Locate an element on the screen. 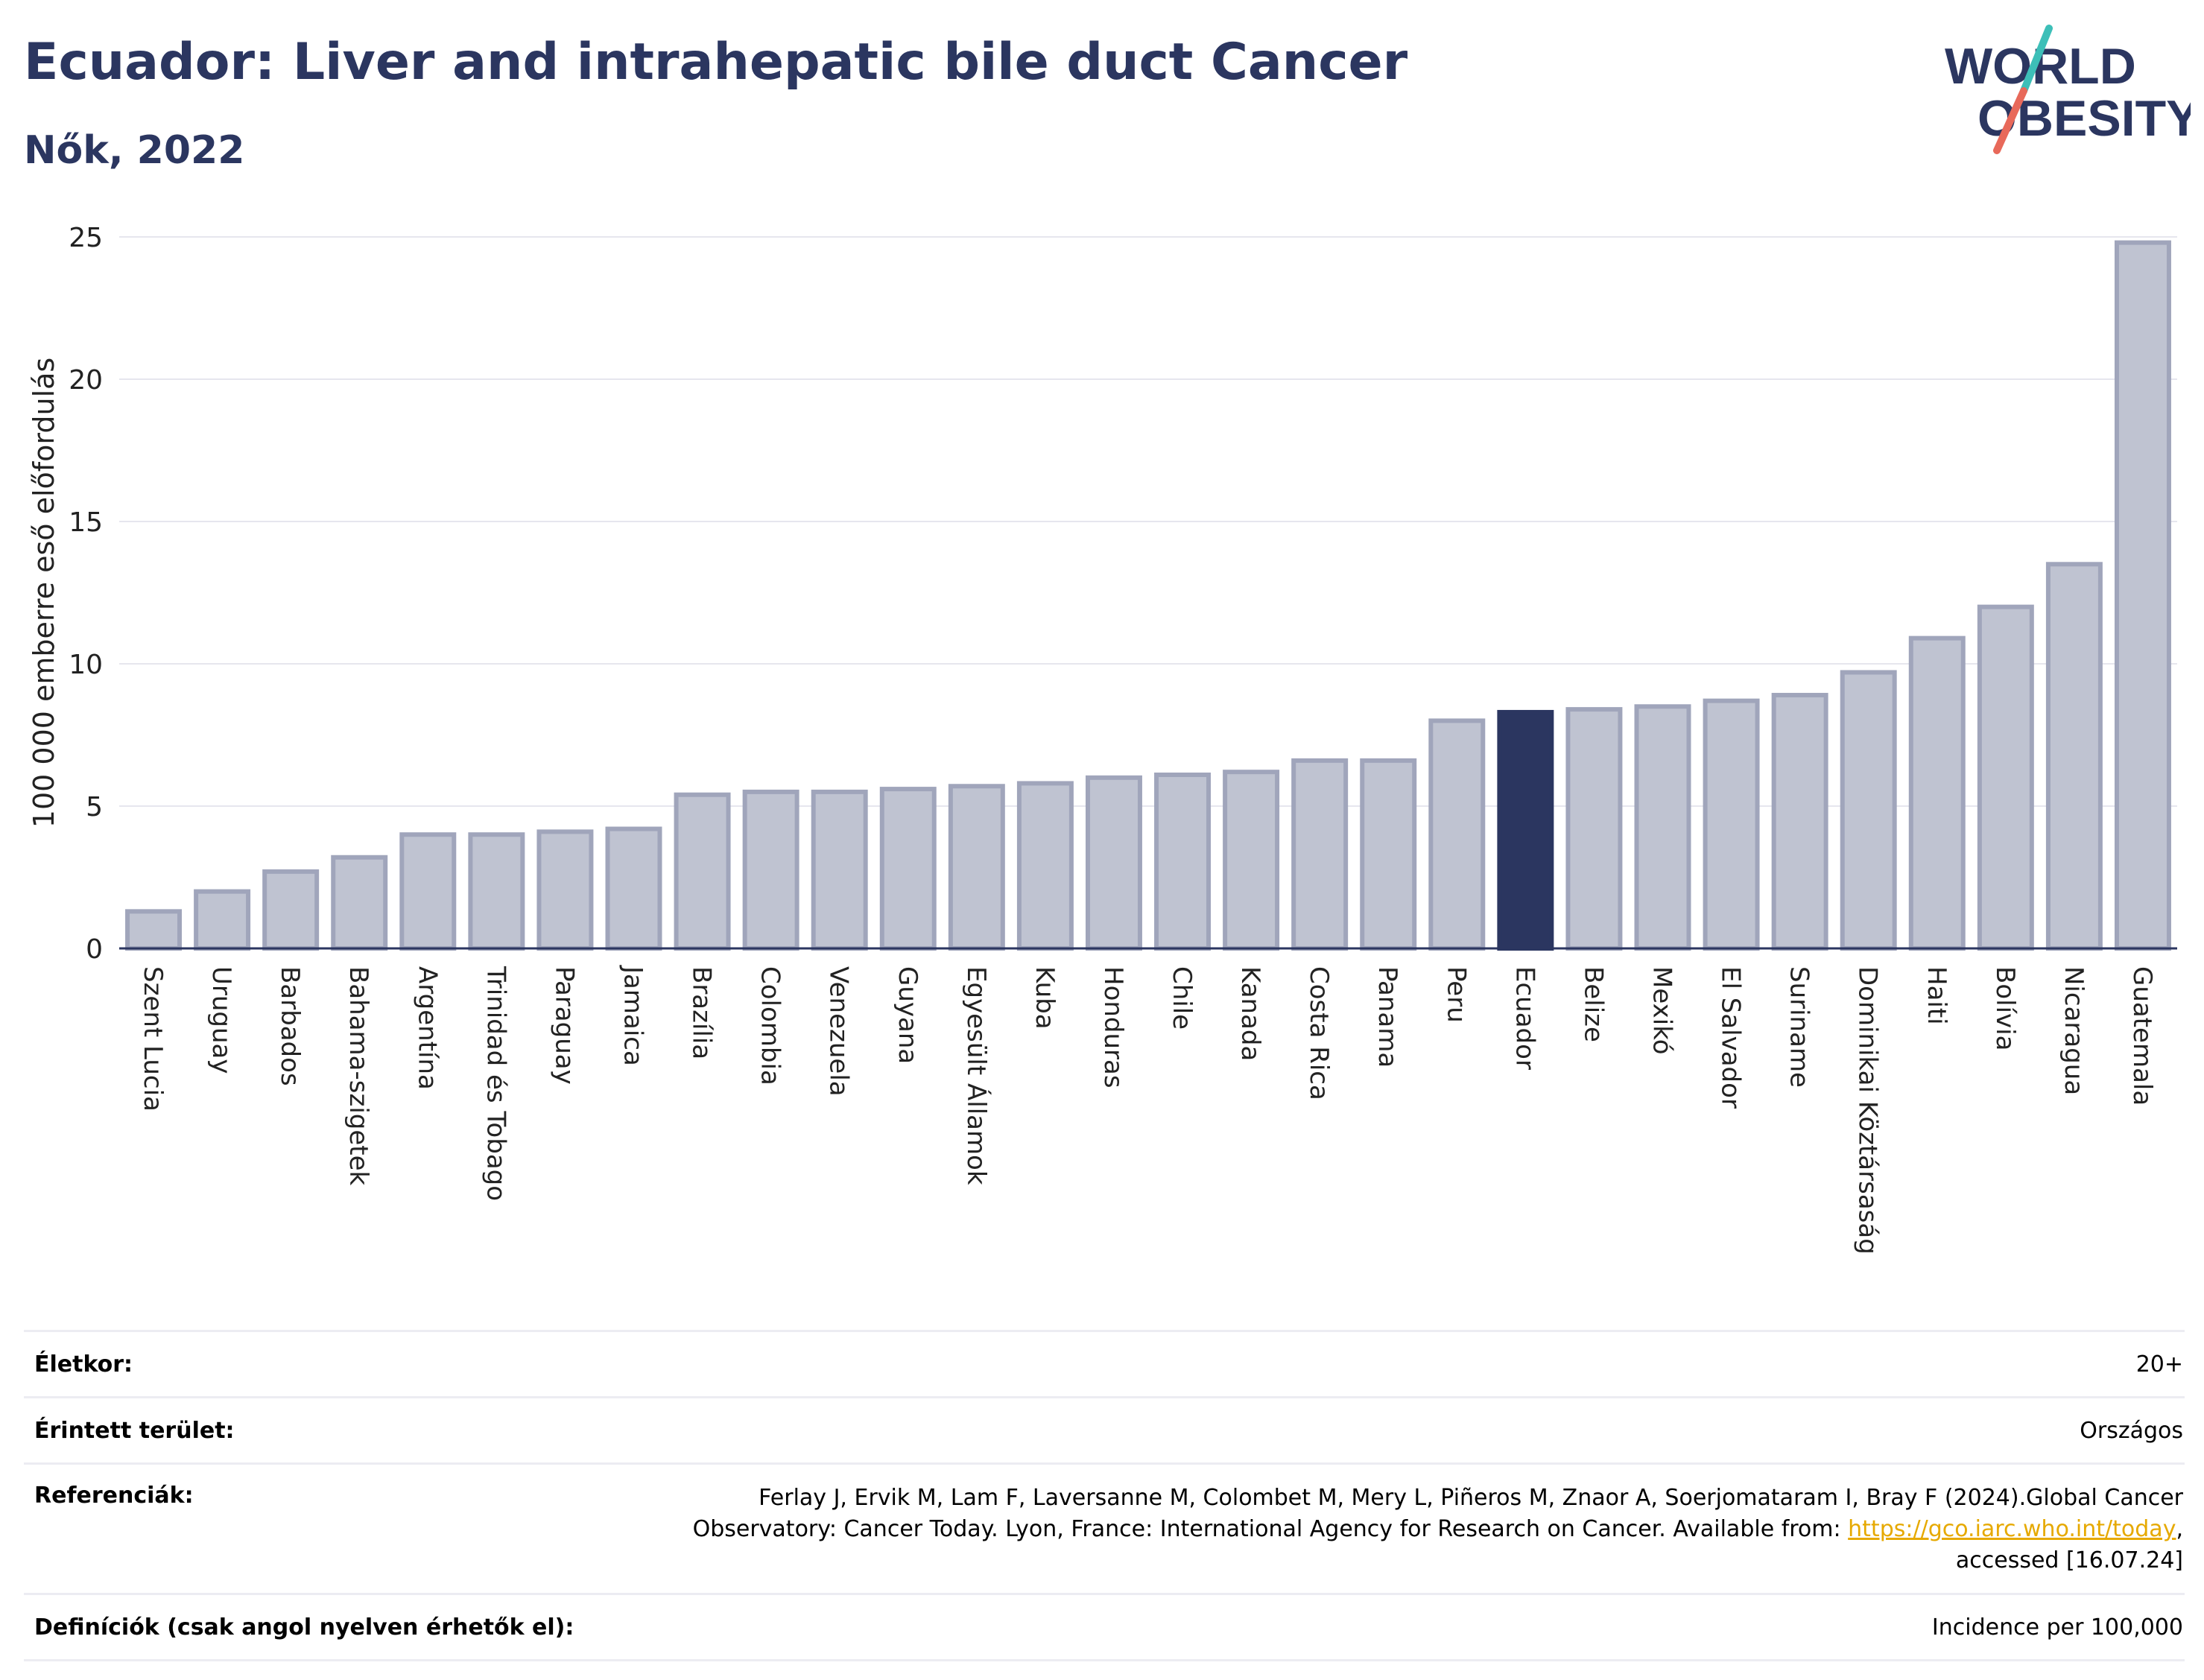  x-tick-label: Paraguay is located at coordinates (564, 1025).